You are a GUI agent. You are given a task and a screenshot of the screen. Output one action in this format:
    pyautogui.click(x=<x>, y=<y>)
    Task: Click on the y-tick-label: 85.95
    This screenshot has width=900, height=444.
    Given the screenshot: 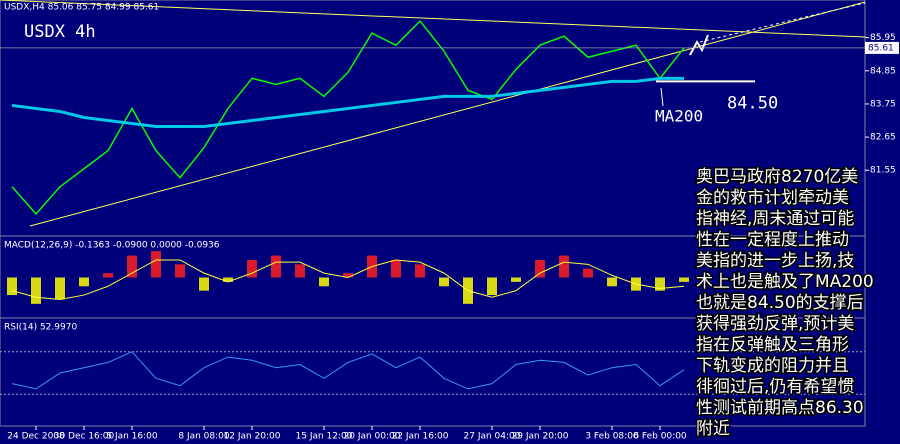 What is the action you would take?
    pyautogui.click(x=883, y=38)
    